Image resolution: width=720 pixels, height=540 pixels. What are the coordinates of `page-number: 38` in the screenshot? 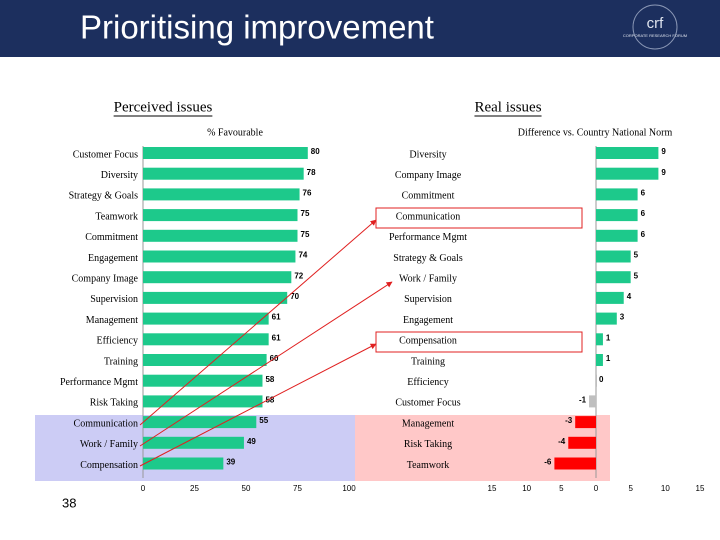 It's located at (69, 502).